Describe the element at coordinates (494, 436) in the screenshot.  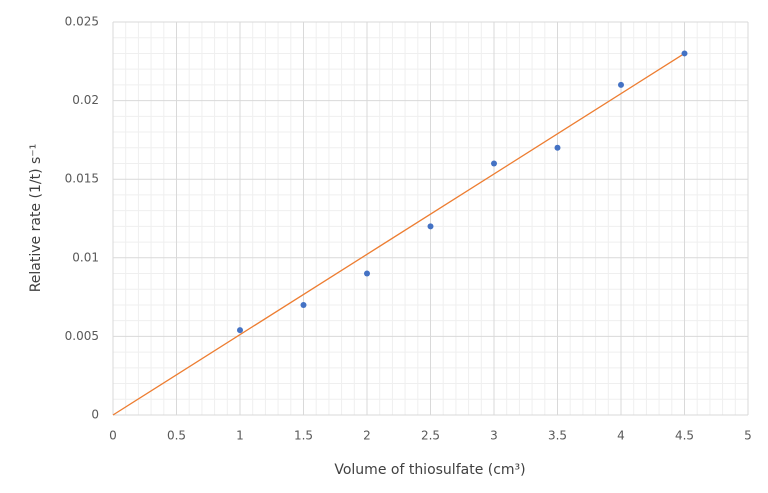
I see `x-tick-label: 3` at that location.